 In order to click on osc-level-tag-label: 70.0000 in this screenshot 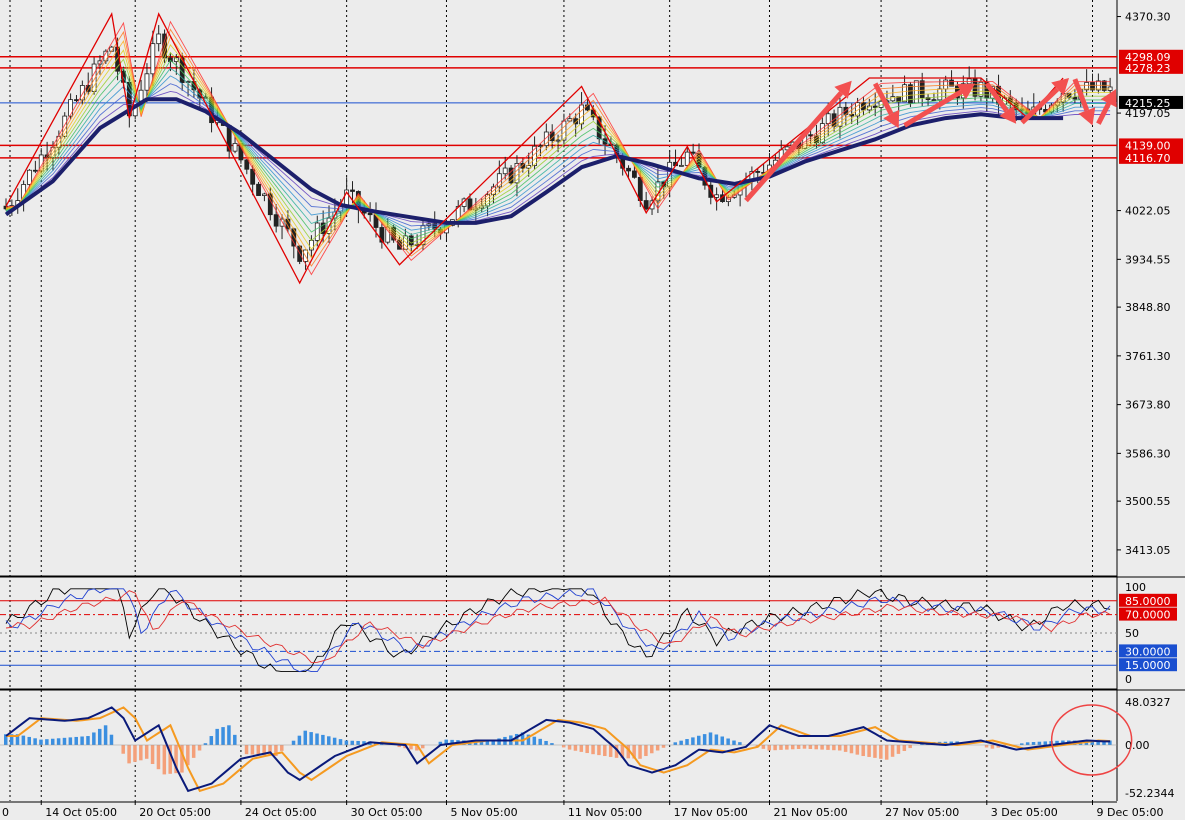, I will do `click(1148, 615)`.